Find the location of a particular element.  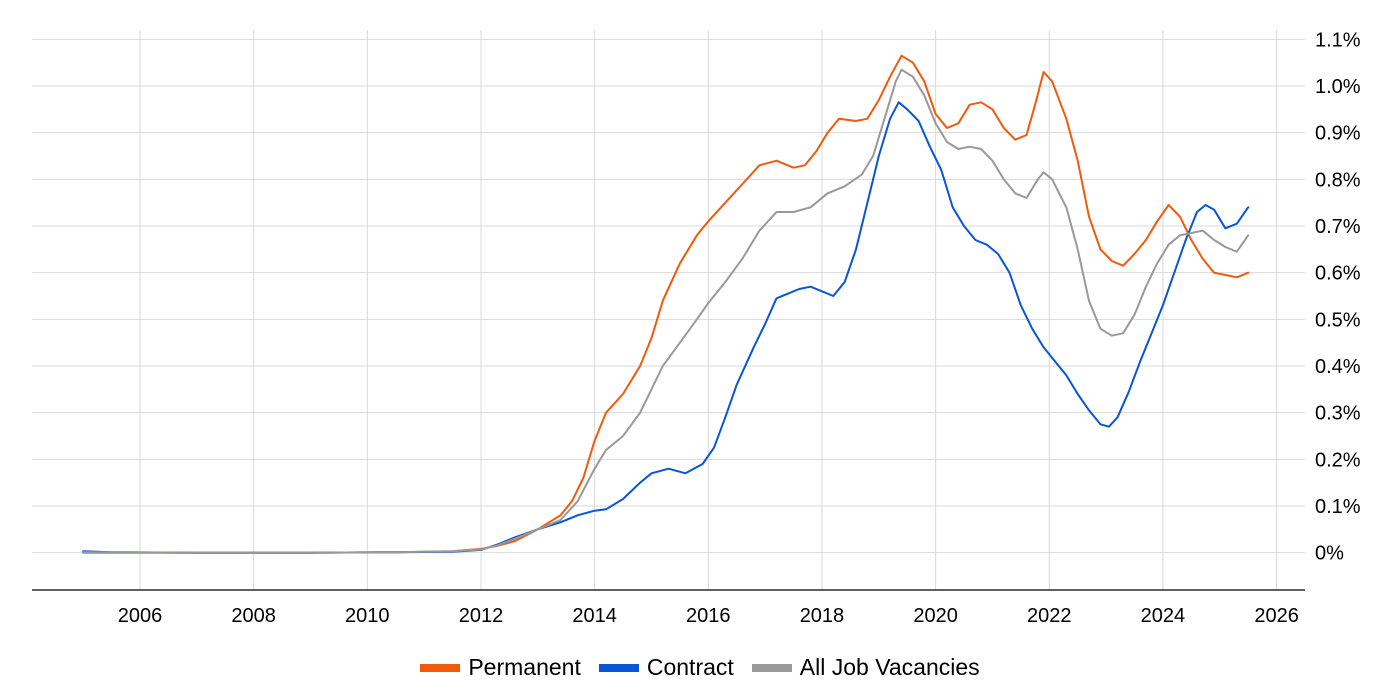

legend-item-all-job-vacancies: All Job Vacancies is located at coordinates (865, 667).